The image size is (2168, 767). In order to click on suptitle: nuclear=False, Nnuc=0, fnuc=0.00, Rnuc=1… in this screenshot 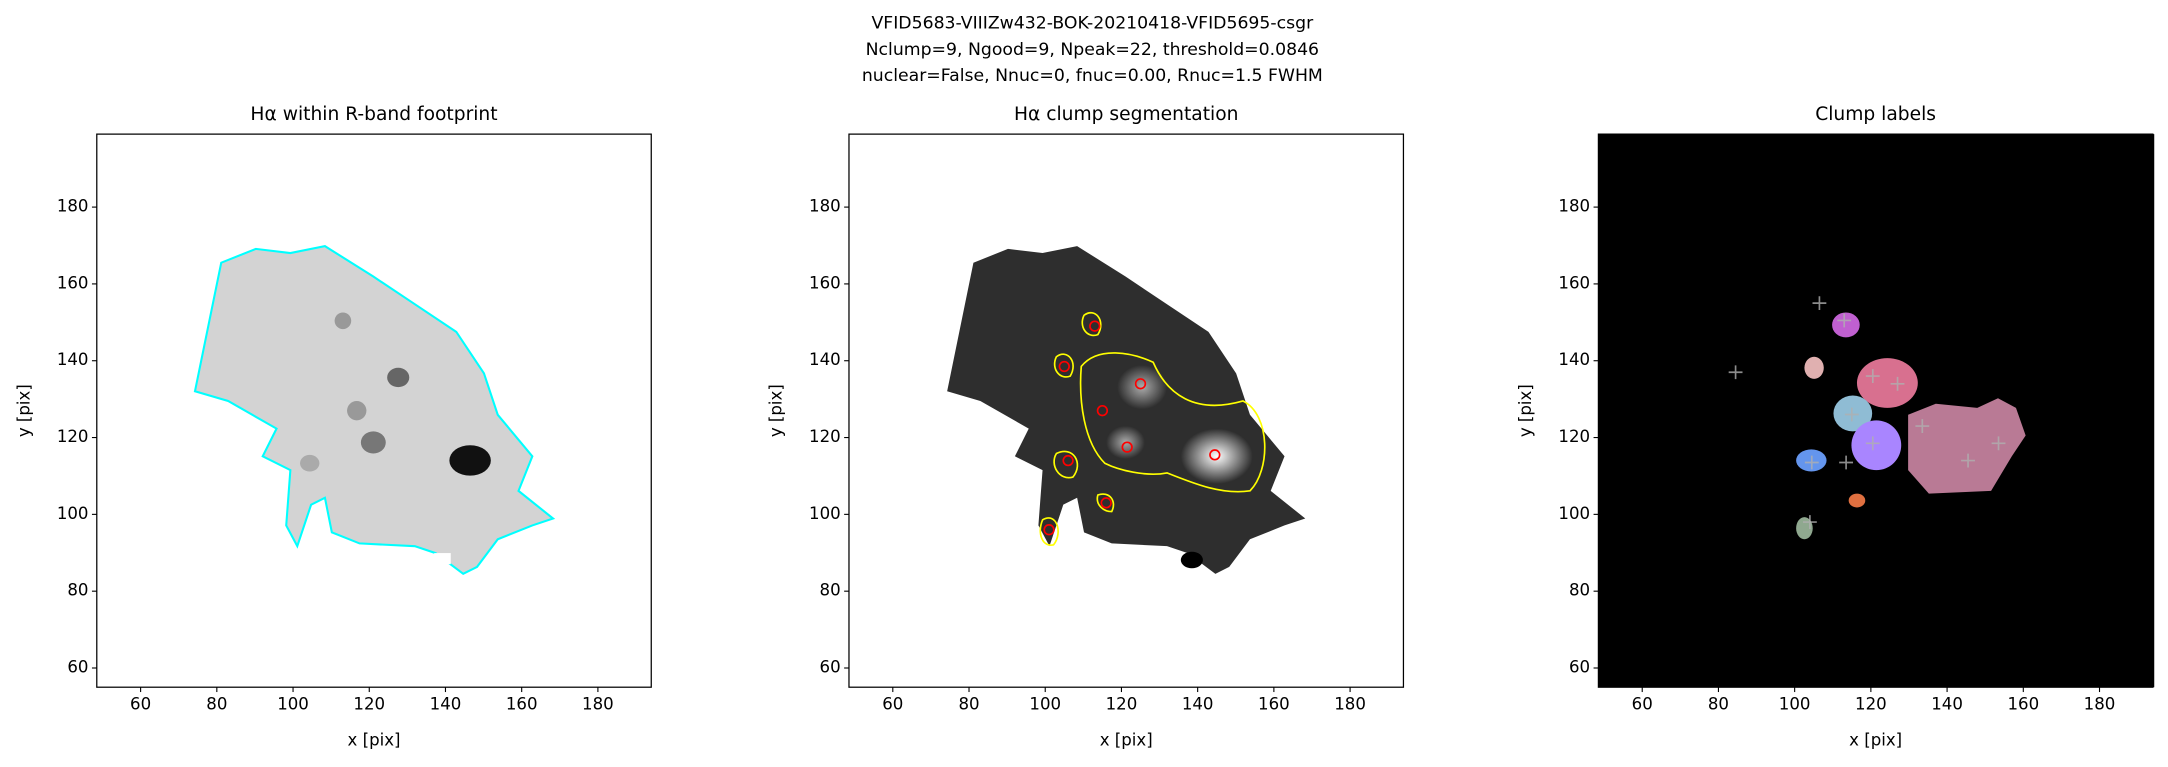, I will do `click(1092, 76)`.